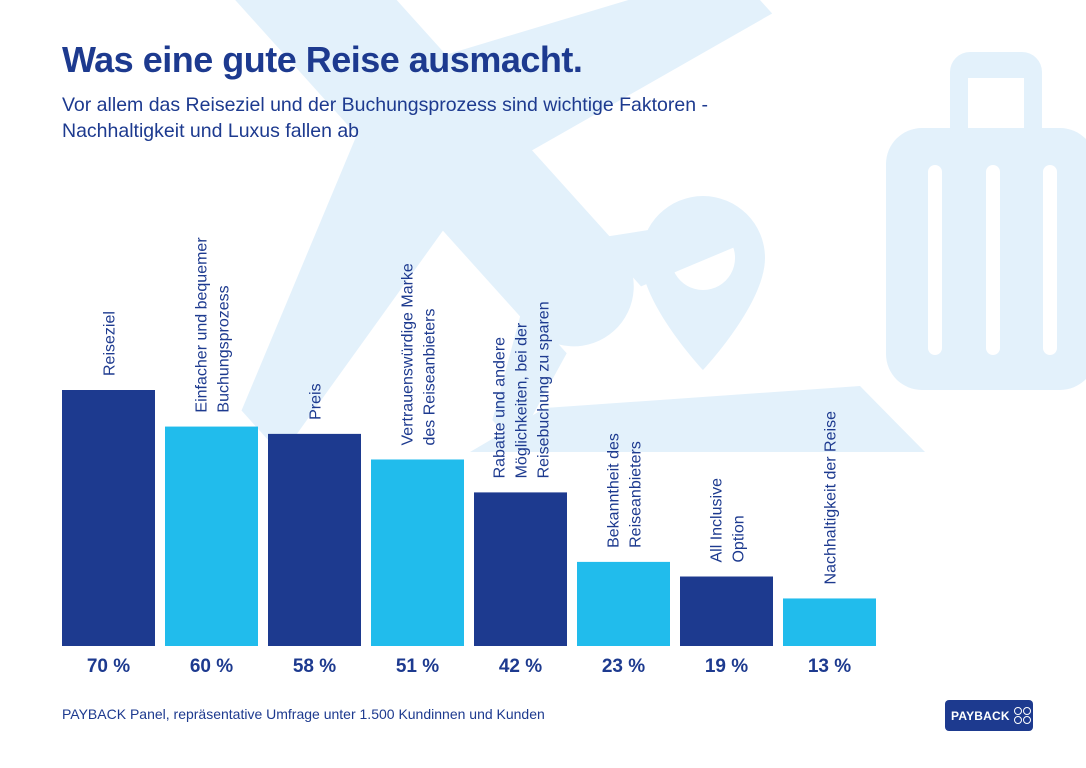 Image resolution: width=1086 pixels, height=768 pixels. I want to click on category-label-3-line-1: Preis, so click(316, 401).